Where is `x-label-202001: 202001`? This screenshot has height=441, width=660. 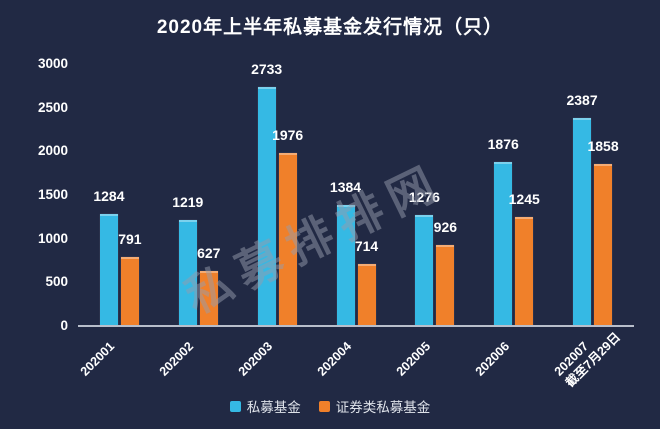
x-label-202001: 202001 is located at coordinates (97, 359).